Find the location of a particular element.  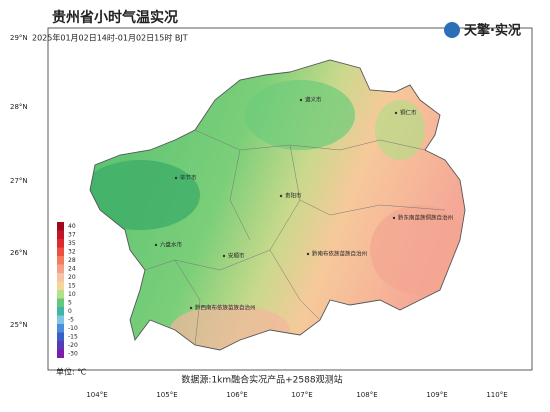

latitude-label: 26°N is located at coordinates (19, 253).